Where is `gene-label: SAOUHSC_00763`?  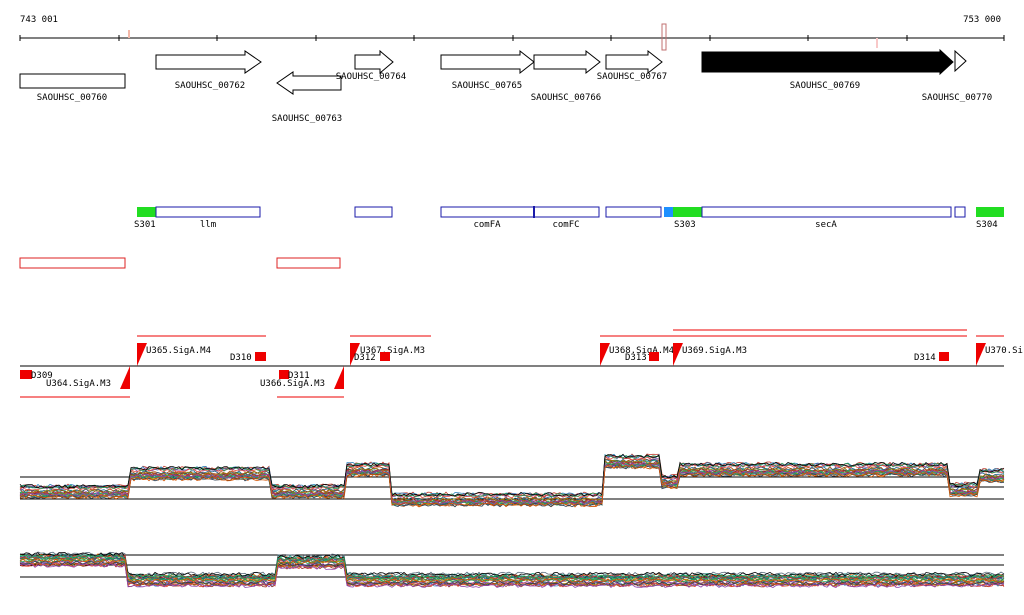
gene-label: SAOUHSC_00763 is located at coordinates (307, 119).